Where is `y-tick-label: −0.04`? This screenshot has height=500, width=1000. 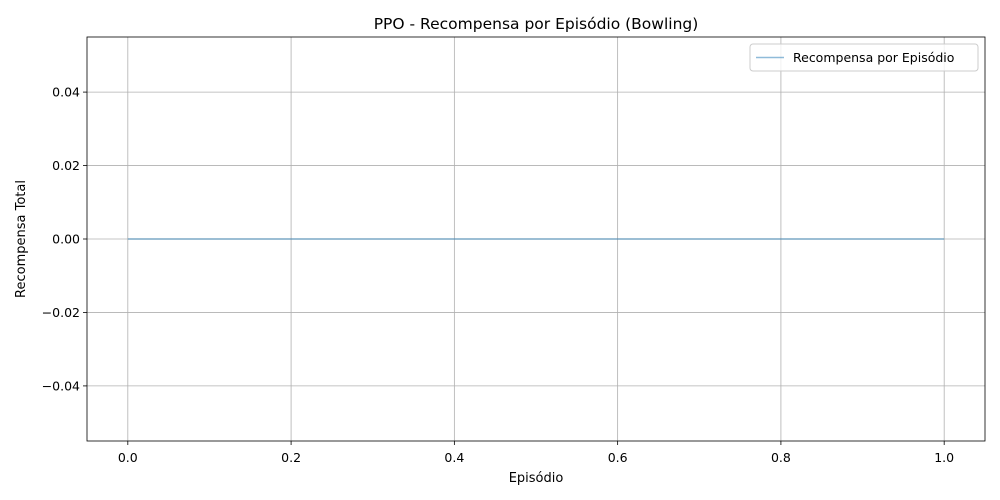 y-tick-label: −0.04 is located at coordinates (61, 385).